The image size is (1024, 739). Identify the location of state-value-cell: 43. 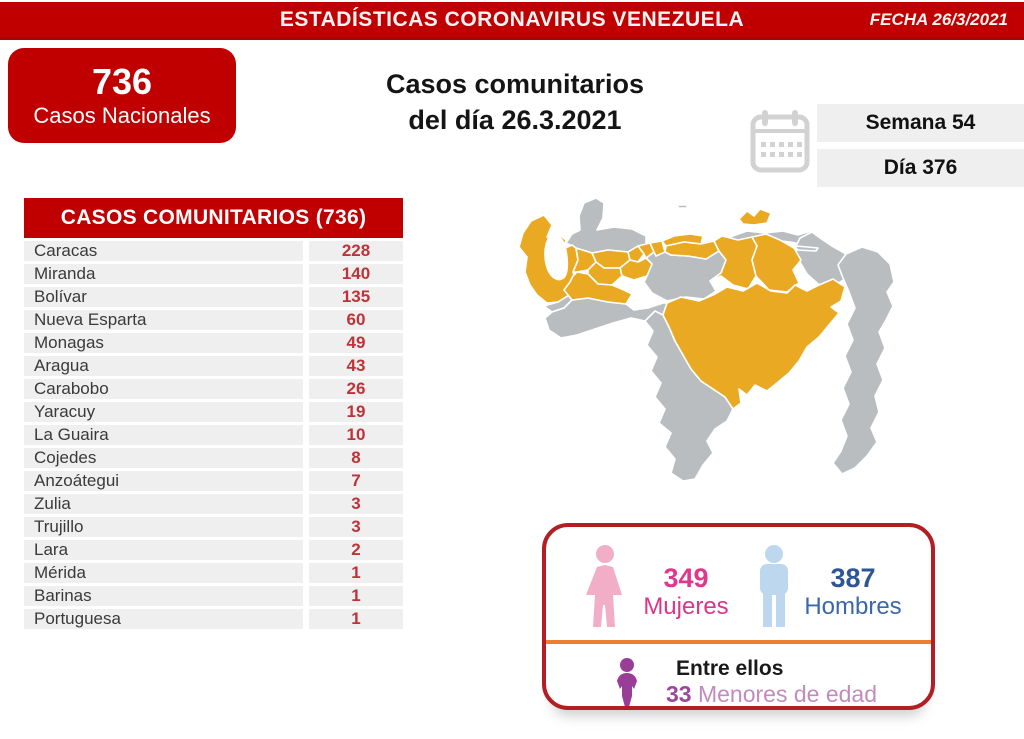
(356, 366).